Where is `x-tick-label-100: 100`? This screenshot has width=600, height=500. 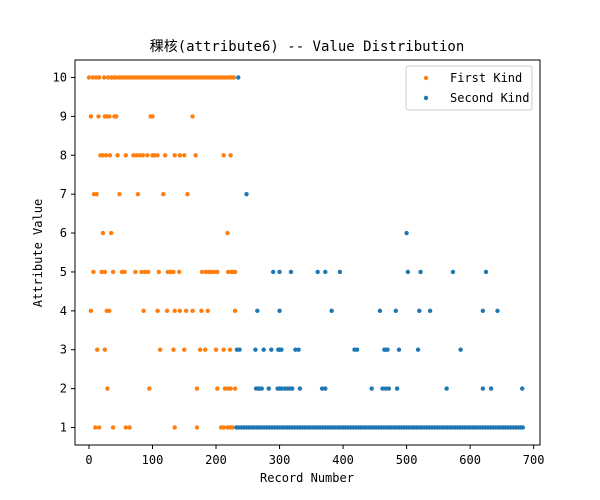
x-tick-label-100: 100 is located at coordinates (153, 460).